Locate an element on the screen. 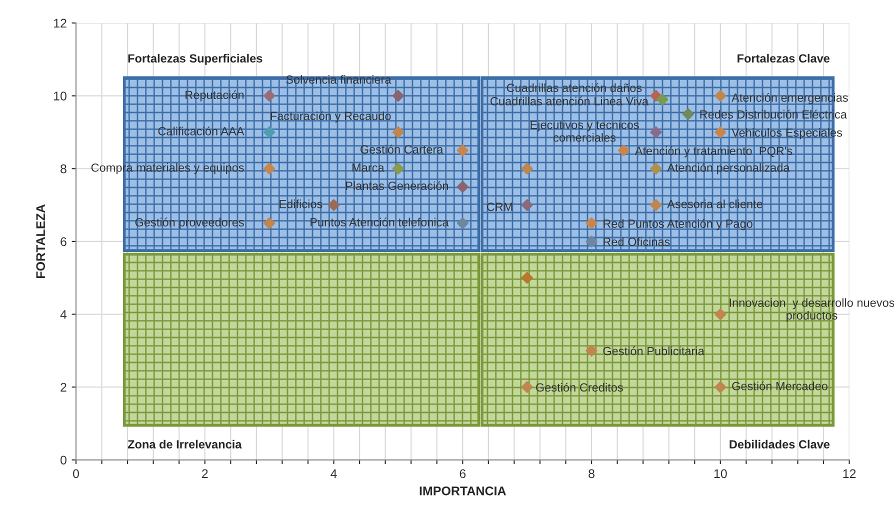 The height and width of the screenshot is (511, 894). annotation: Gestión Creditos is located at coordinates (579, 387).